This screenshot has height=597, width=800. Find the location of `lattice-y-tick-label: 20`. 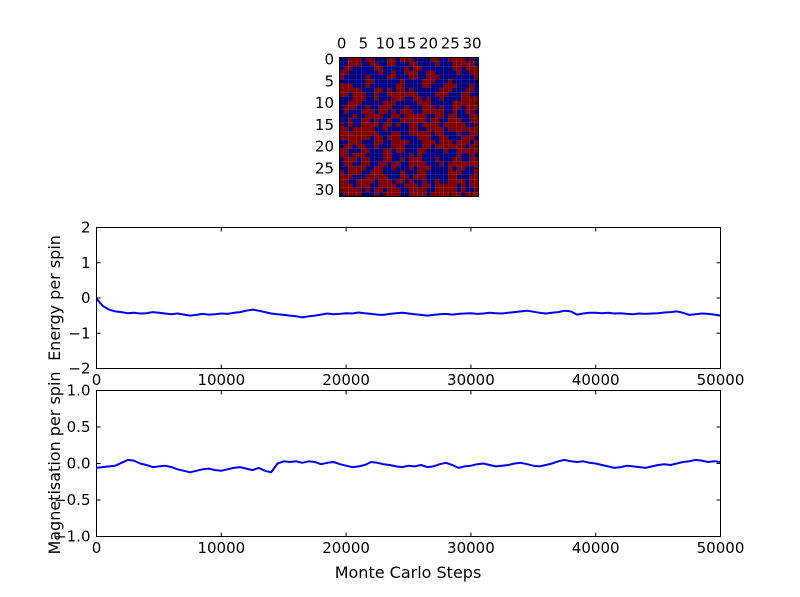

lattice-y-tick-label: 20 is located at coordinates (324, 147).